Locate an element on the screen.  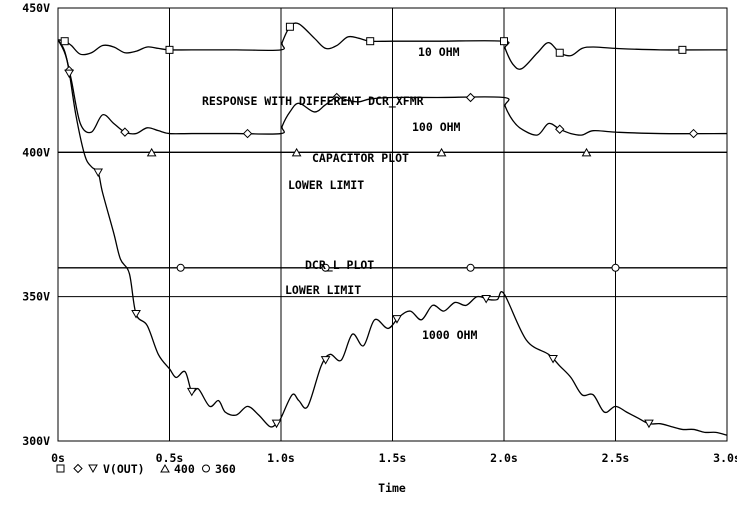
y-tick-label: 350V is located at coordinates (36, 297).